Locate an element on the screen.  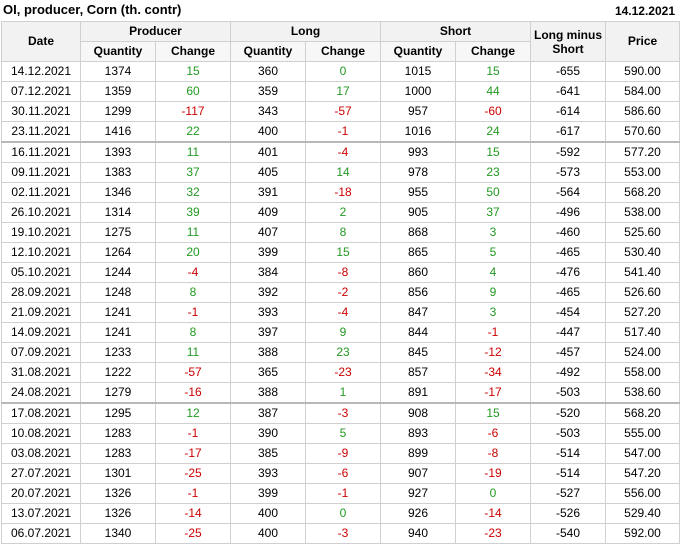
value-cell: 384 is located at coordinates (268, 272).